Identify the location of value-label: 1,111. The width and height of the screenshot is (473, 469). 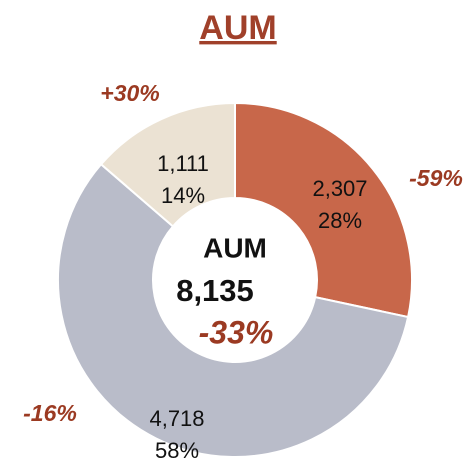
(183, 163).